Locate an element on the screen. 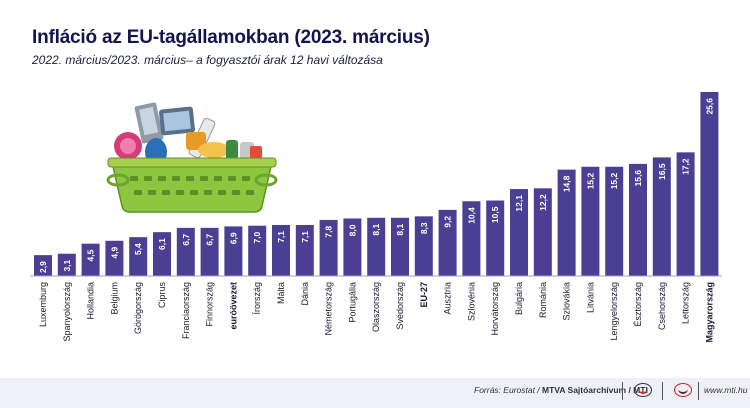 This screenshot has height=408, width=750. category-label: euróövezet is located at coordinates (233, 306).